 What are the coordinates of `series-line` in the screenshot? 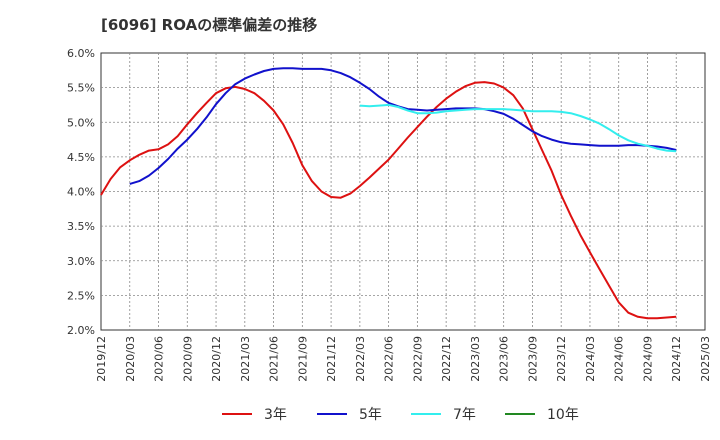 It's located at (518, 128).